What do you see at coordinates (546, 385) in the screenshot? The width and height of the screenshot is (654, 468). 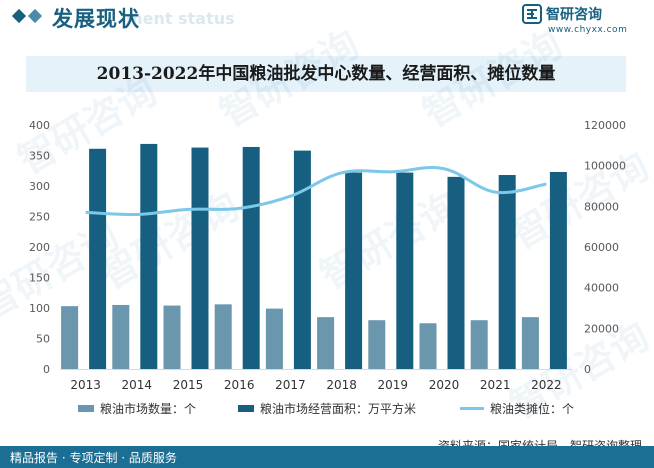 I see `x-tick-label: 2022` at bounding box center [546, 385].